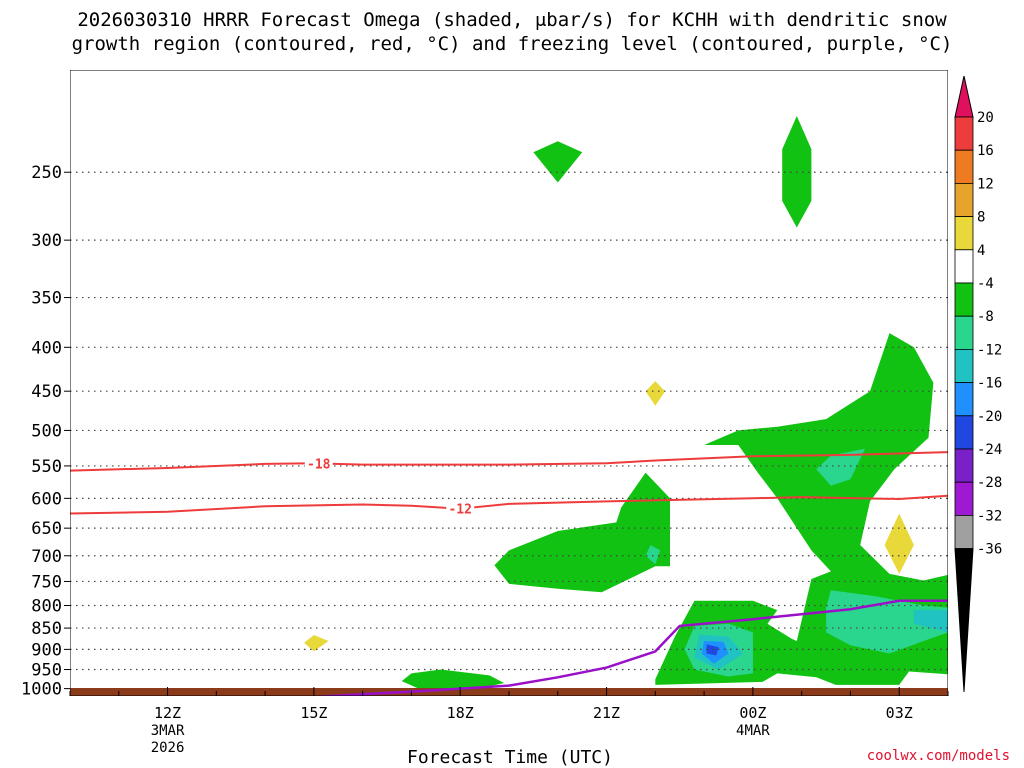 The width and height of the screenshot is (1024, 768). What do you see at coordinates (752, 713) in the screenshot?
I see `x-tick-label-00Z: 00Z` at bounding box center [752, 713].